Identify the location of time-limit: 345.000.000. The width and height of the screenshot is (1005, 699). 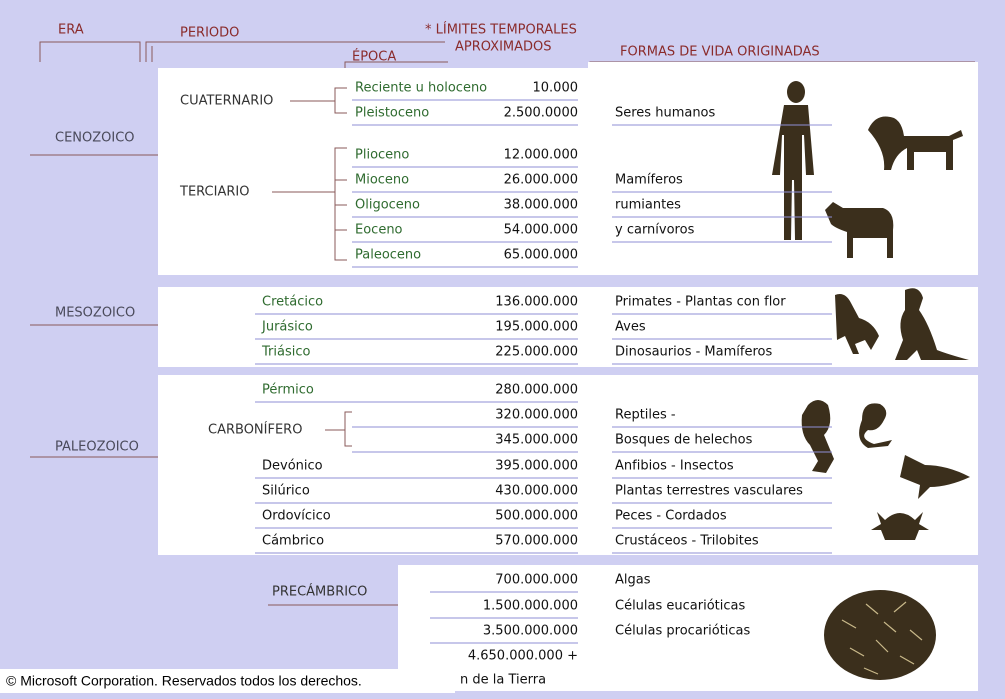
(536, 440).